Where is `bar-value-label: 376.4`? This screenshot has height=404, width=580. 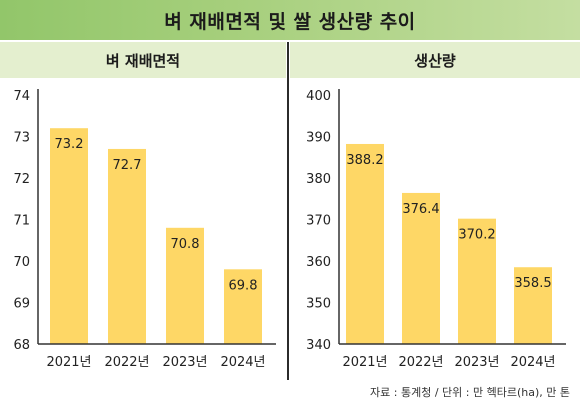
bar-value-label: 376.4 is located at coordinates (420, 209).